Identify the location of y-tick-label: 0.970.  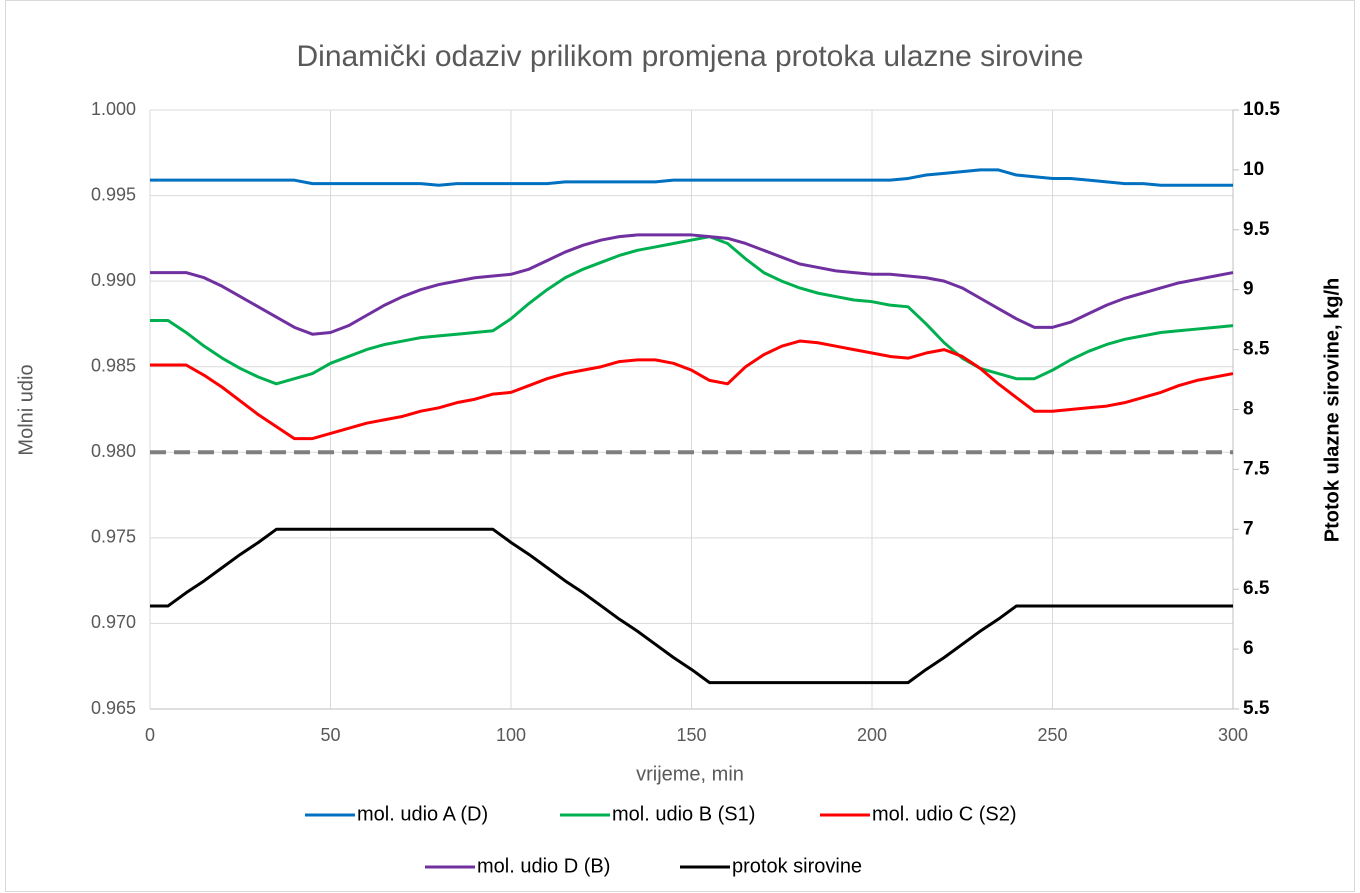
(113, 622).